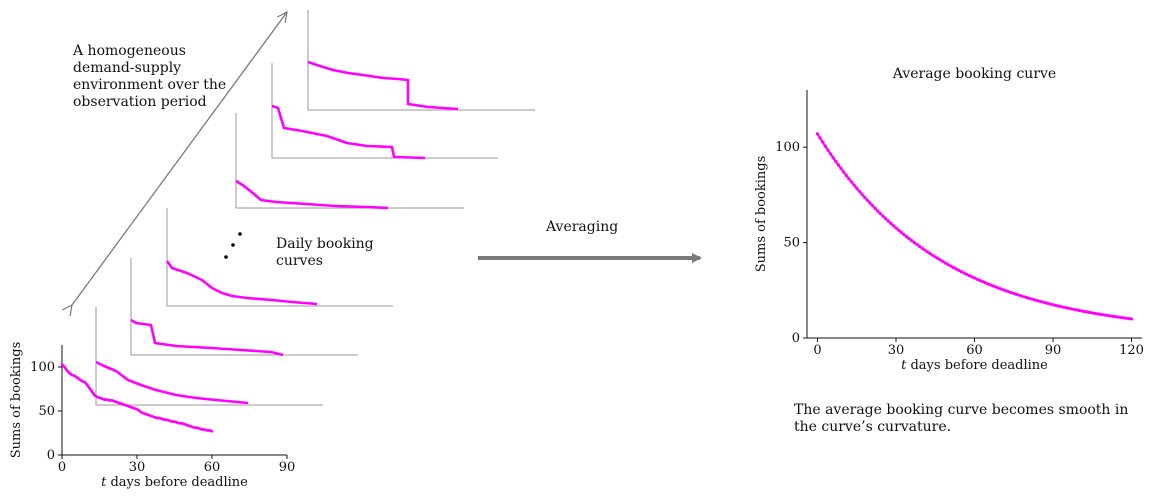 The width and height of the screenshot is (1157, 499). What do you see at coordinates (51, 455) in the screenshot?
I see `y-tick-label: 0` at bounding box center [51, 455].